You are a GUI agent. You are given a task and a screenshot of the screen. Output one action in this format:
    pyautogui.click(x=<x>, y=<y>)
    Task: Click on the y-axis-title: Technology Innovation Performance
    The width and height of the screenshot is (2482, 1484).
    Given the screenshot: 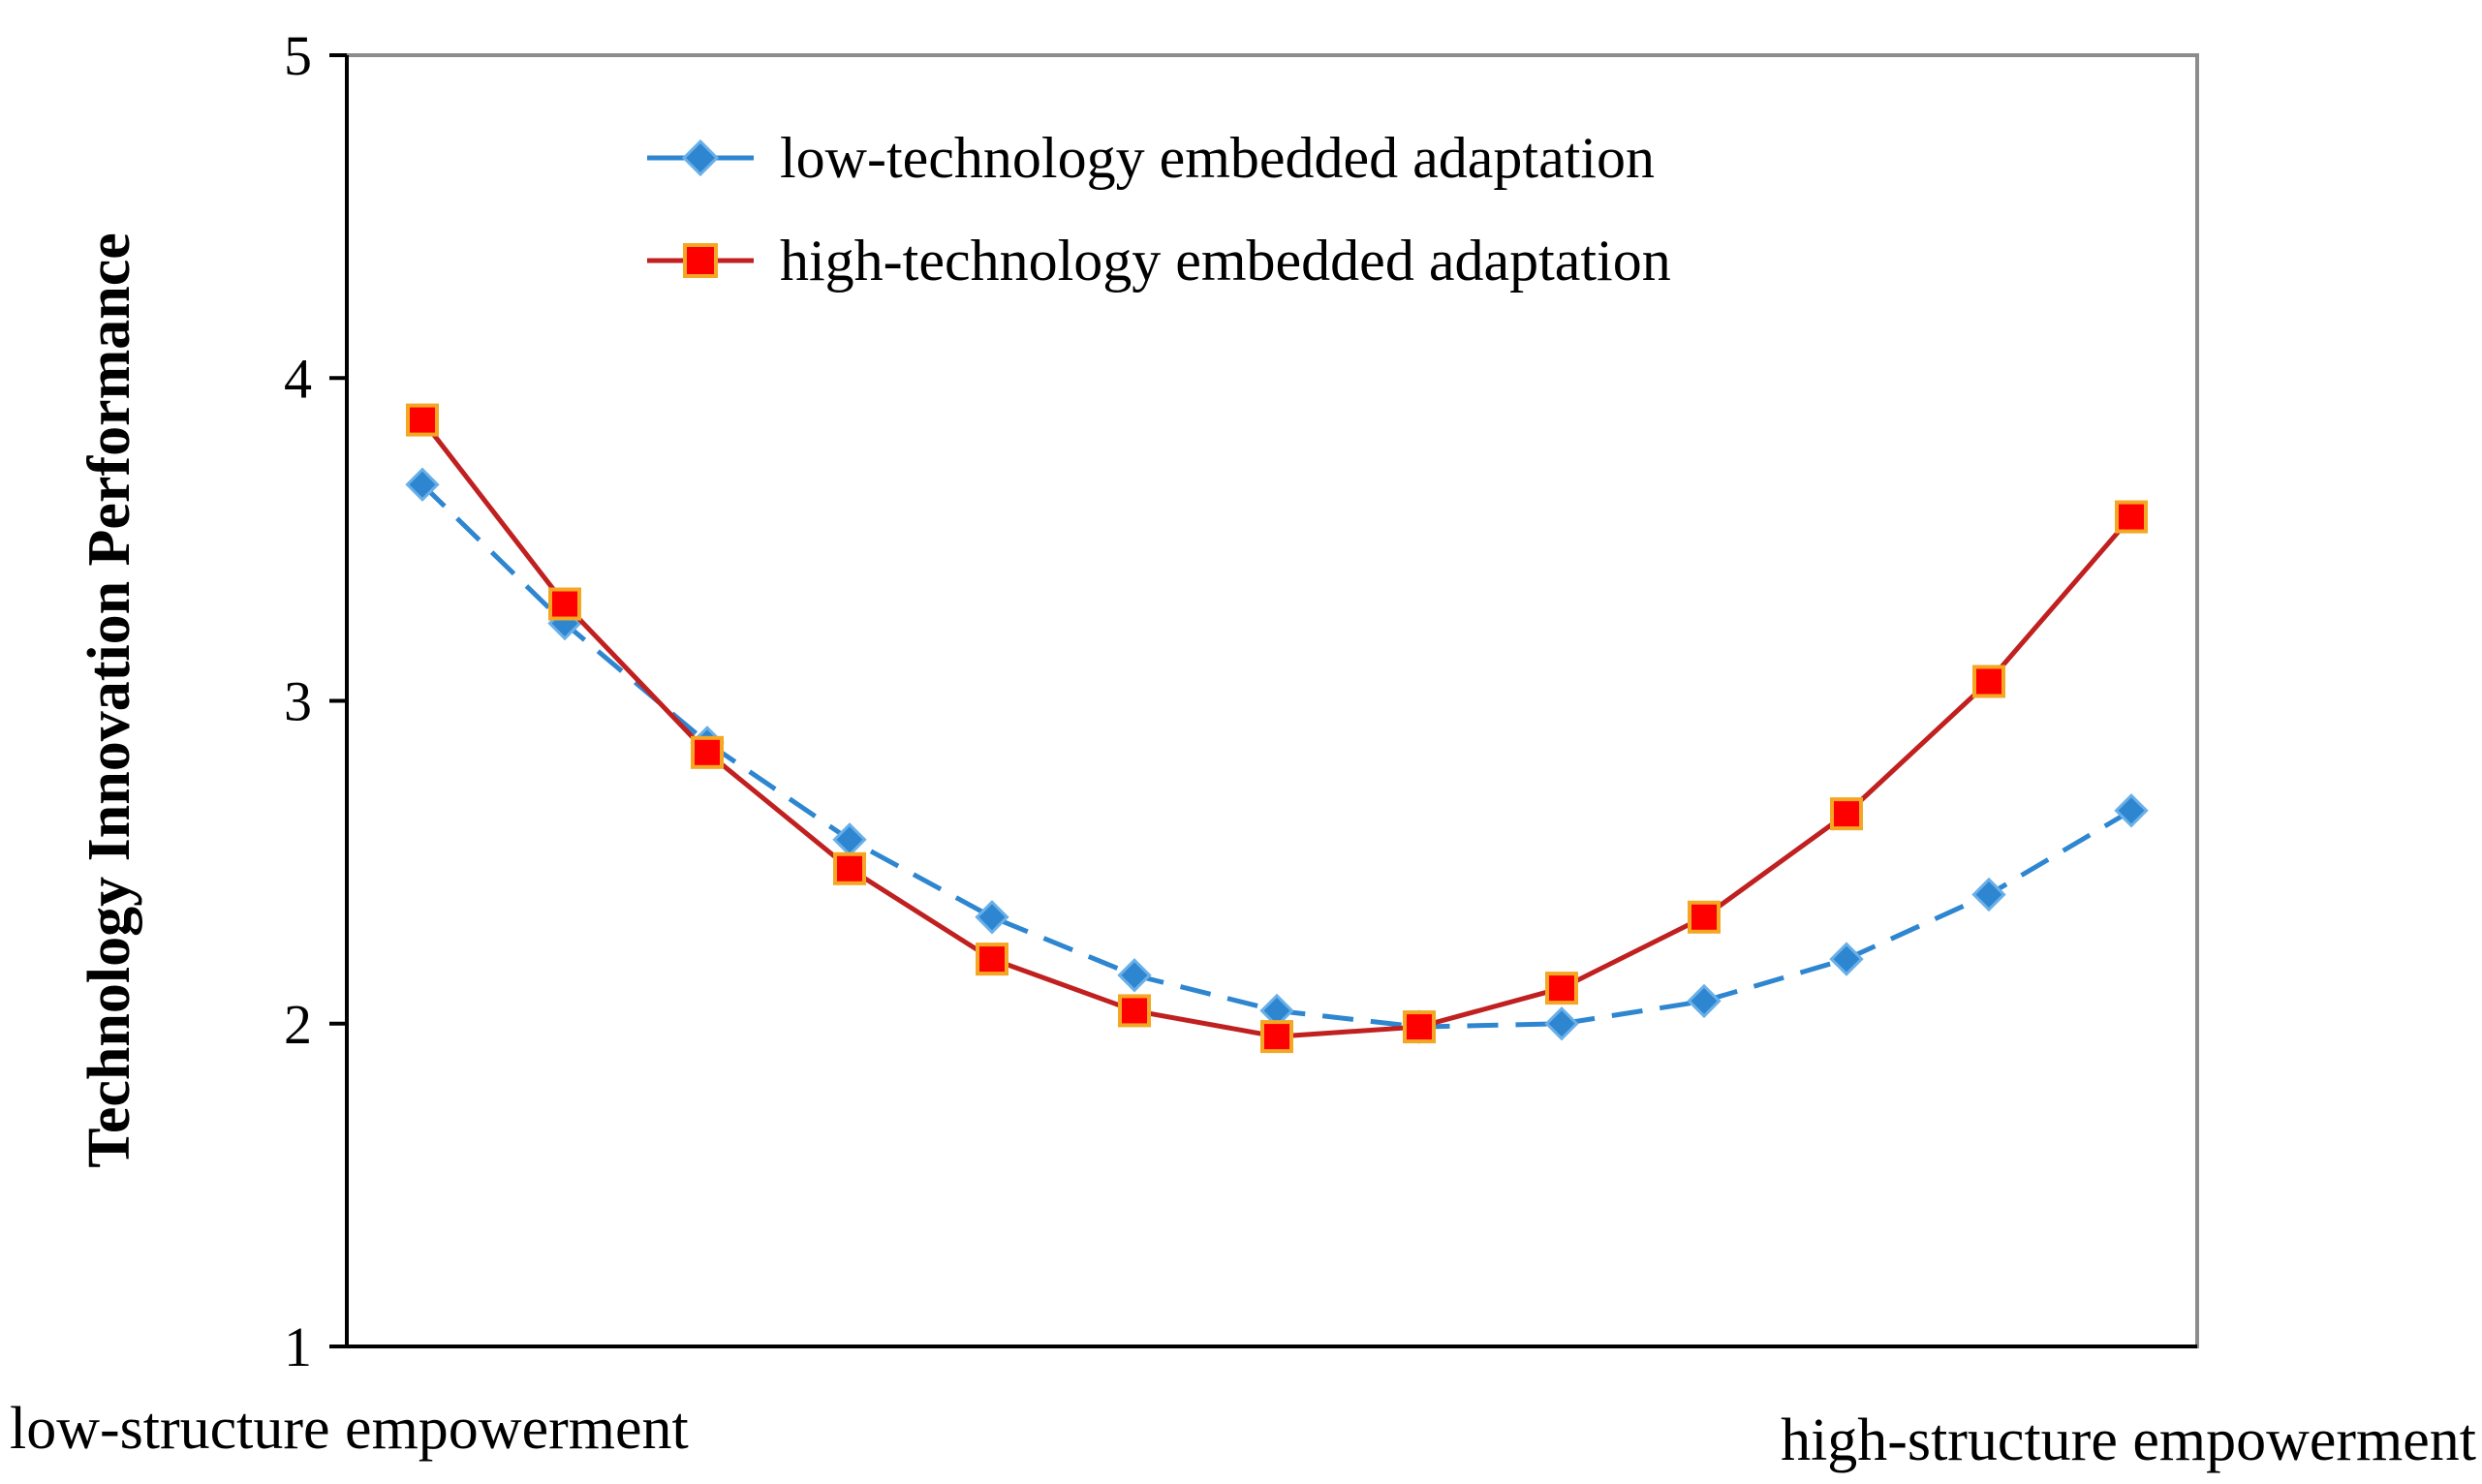 What is the action you would take?
    pyautogui.click(x=109, y=700)
    